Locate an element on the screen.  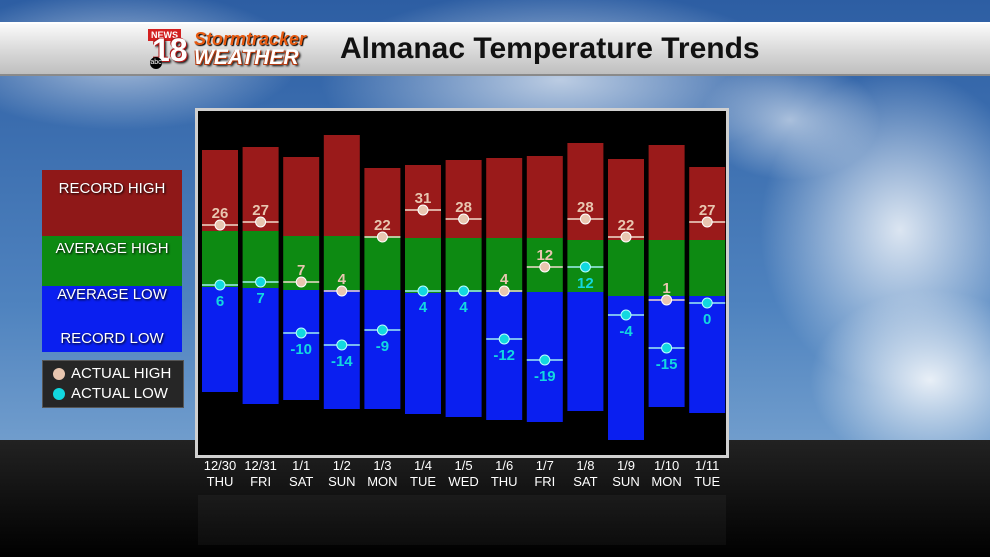
x-tick-date: 1/10 is located at coordinates (666, 465).